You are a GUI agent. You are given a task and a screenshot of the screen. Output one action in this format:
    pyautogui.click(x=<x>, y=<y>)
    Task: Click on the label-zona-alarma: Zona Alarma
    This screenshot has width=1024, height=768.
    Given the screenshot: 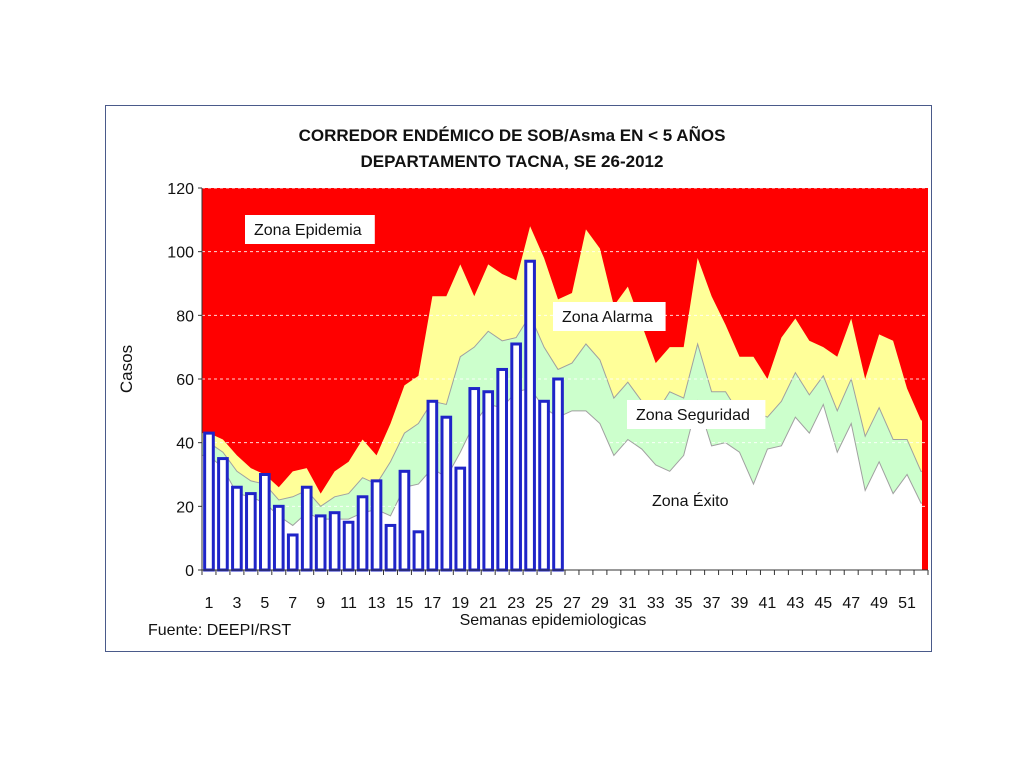 What is the action you would take?
    pyautogui.click(x=609, y=316)
    